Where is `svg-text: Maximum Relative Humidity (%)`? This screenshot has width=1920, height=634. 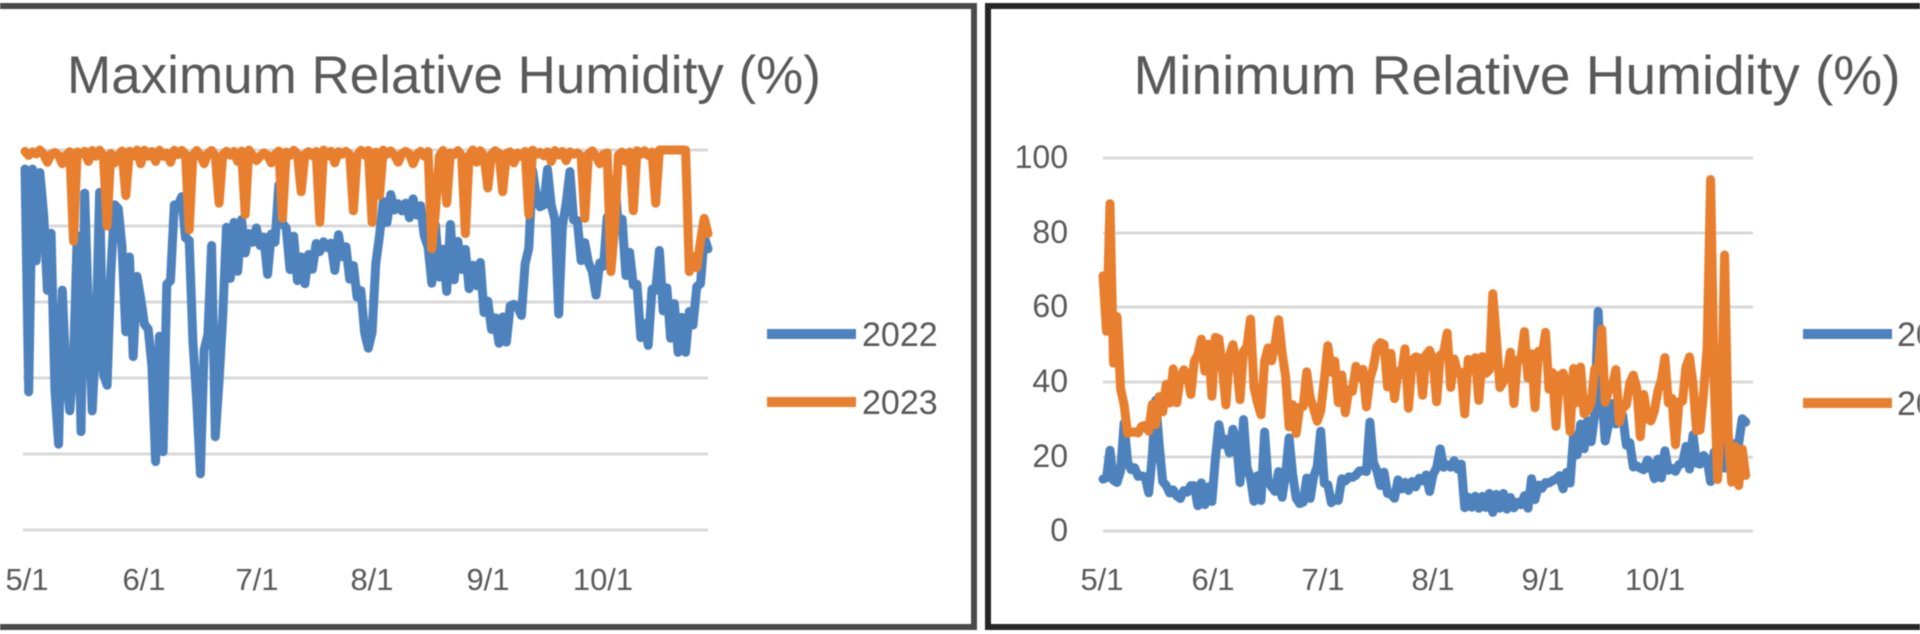 svg-text: Maximum Relative Humidity (%) is located at coordinates (444, 75).